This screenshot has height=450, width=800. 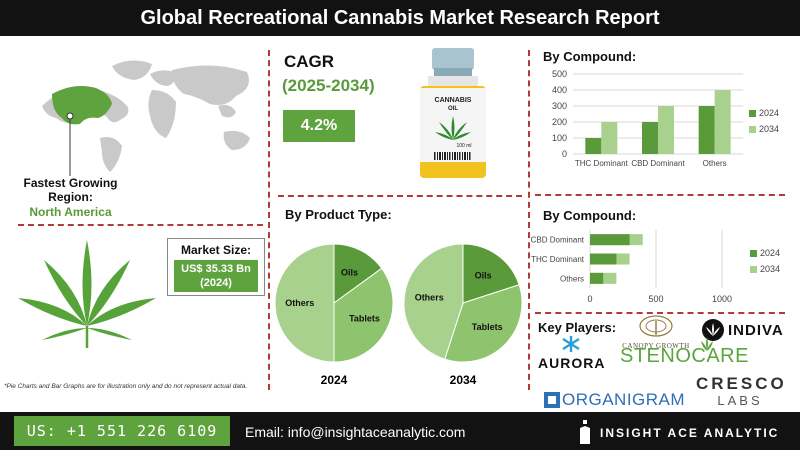 I want to click on fastest-region-label: Fastest Growing Region:, so click(x=70, y=190).